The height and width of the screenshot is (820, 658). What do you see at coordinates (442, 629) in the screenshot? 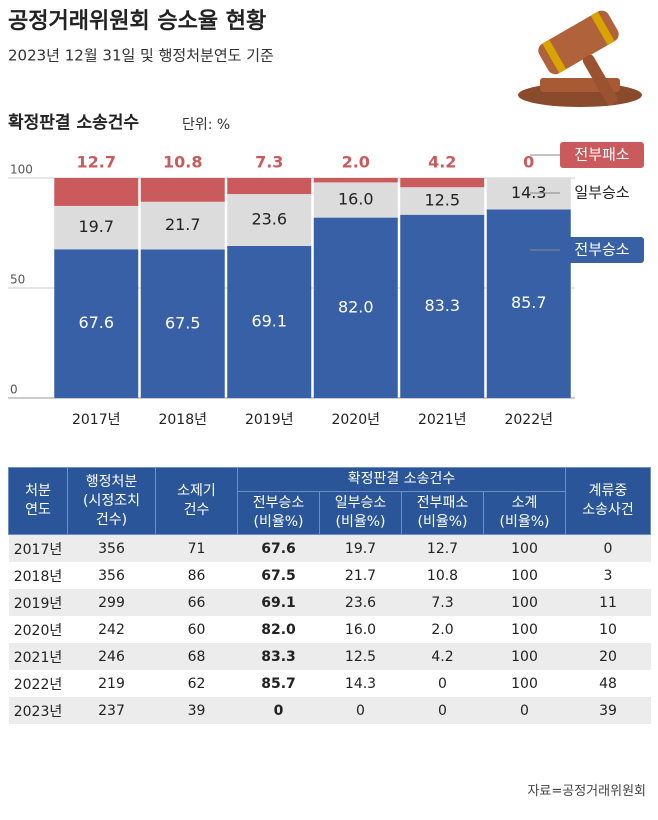
I see `table-cell: 2.0` at bounding box center [442, 629].